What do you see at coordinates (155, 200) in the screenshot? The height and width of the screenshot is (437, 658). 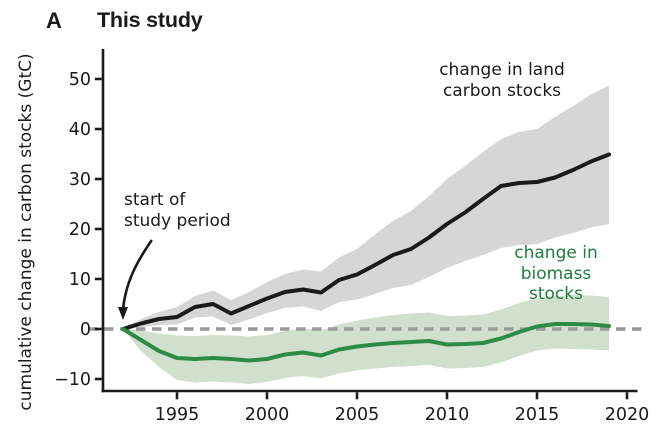 I see `start-note-line1: start of` at bounding box center [155, 200].